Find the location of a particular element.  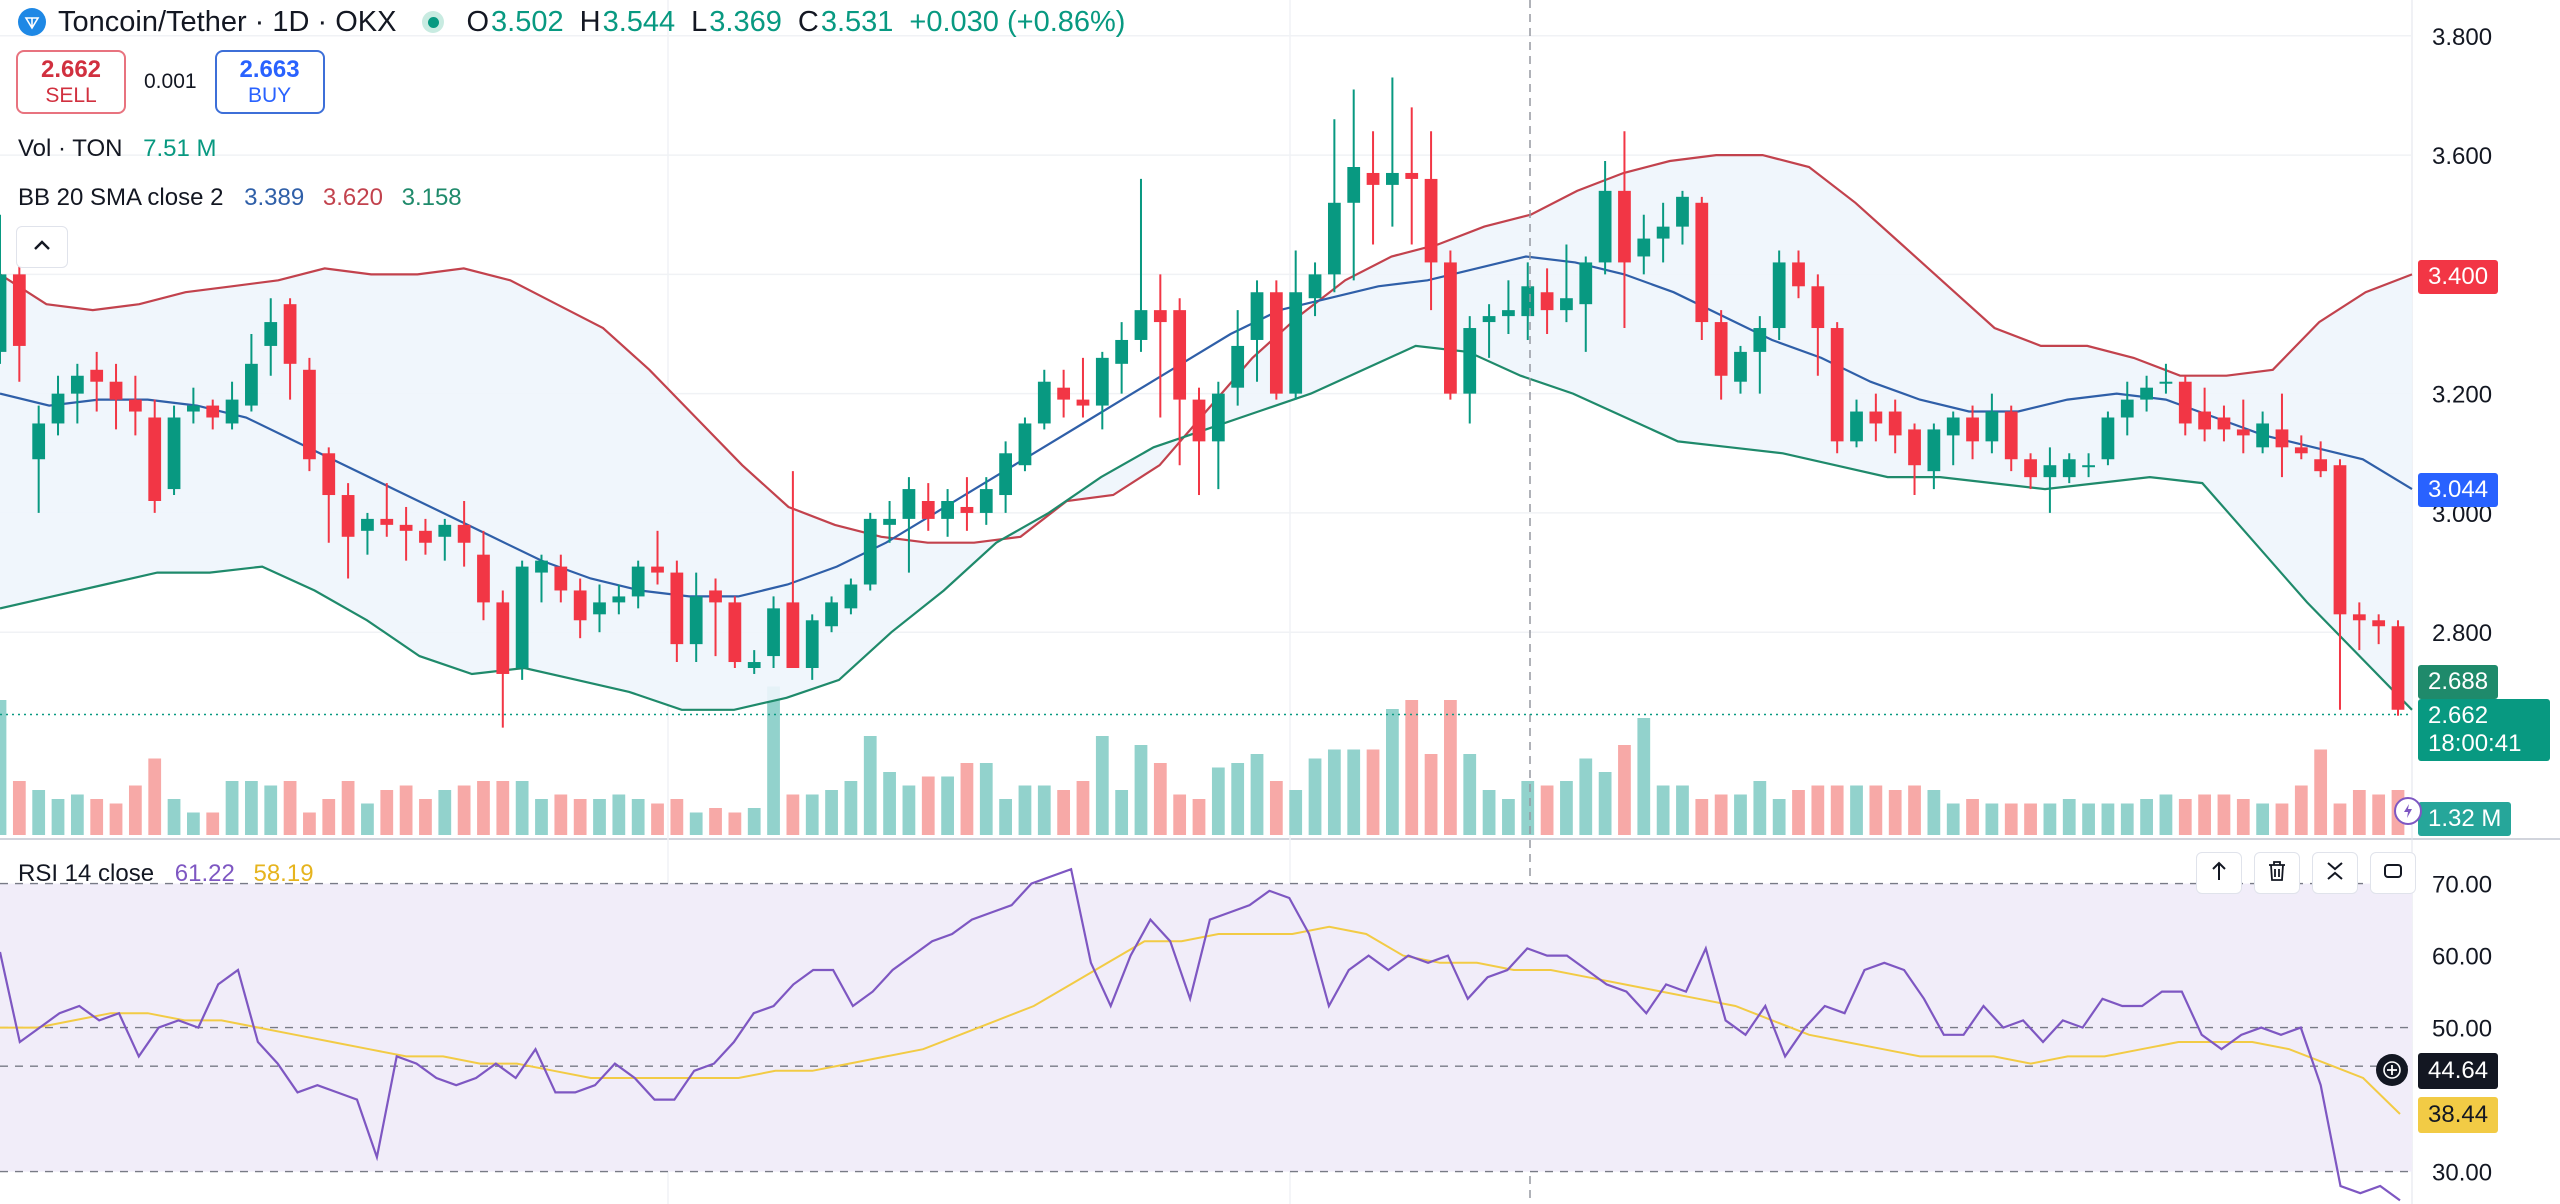

bb-legend: BB 20 SMA close 2 3.389 3.620 3.158 is located at coordinates (240, 198).